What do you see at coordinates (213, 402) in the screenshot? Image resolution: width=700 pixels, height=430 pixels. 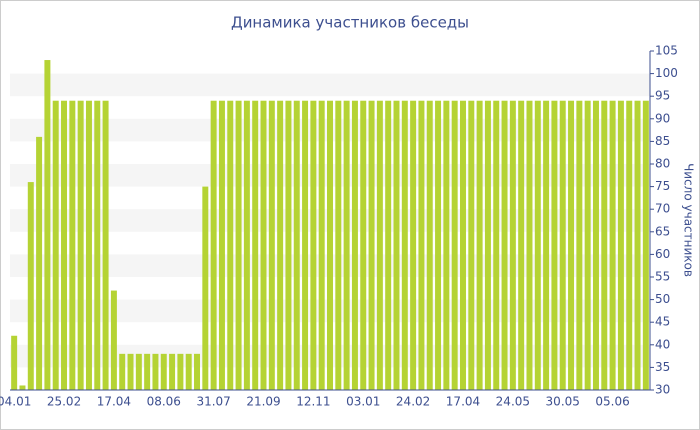 I see `x-tick-label: 31.07` at bounding box center [213, 402].